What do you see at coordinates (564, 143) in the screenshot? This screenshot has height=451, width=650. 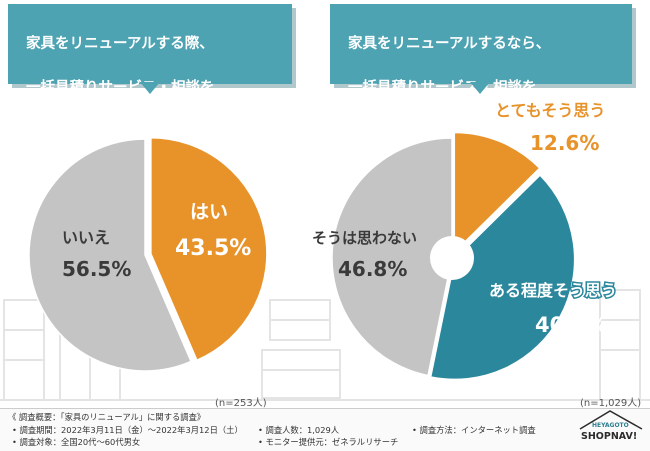 I see `right-strongly-agree-percent: 12.6%` at bounding box center [564, 143].